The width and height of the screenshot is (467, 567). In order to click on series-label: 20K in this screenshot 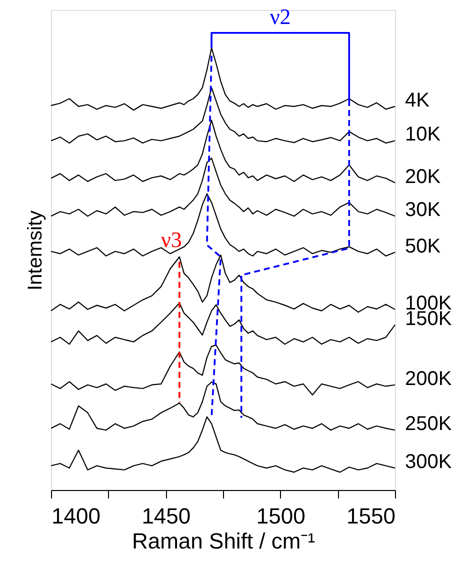, I will do `click(423, 177)`.